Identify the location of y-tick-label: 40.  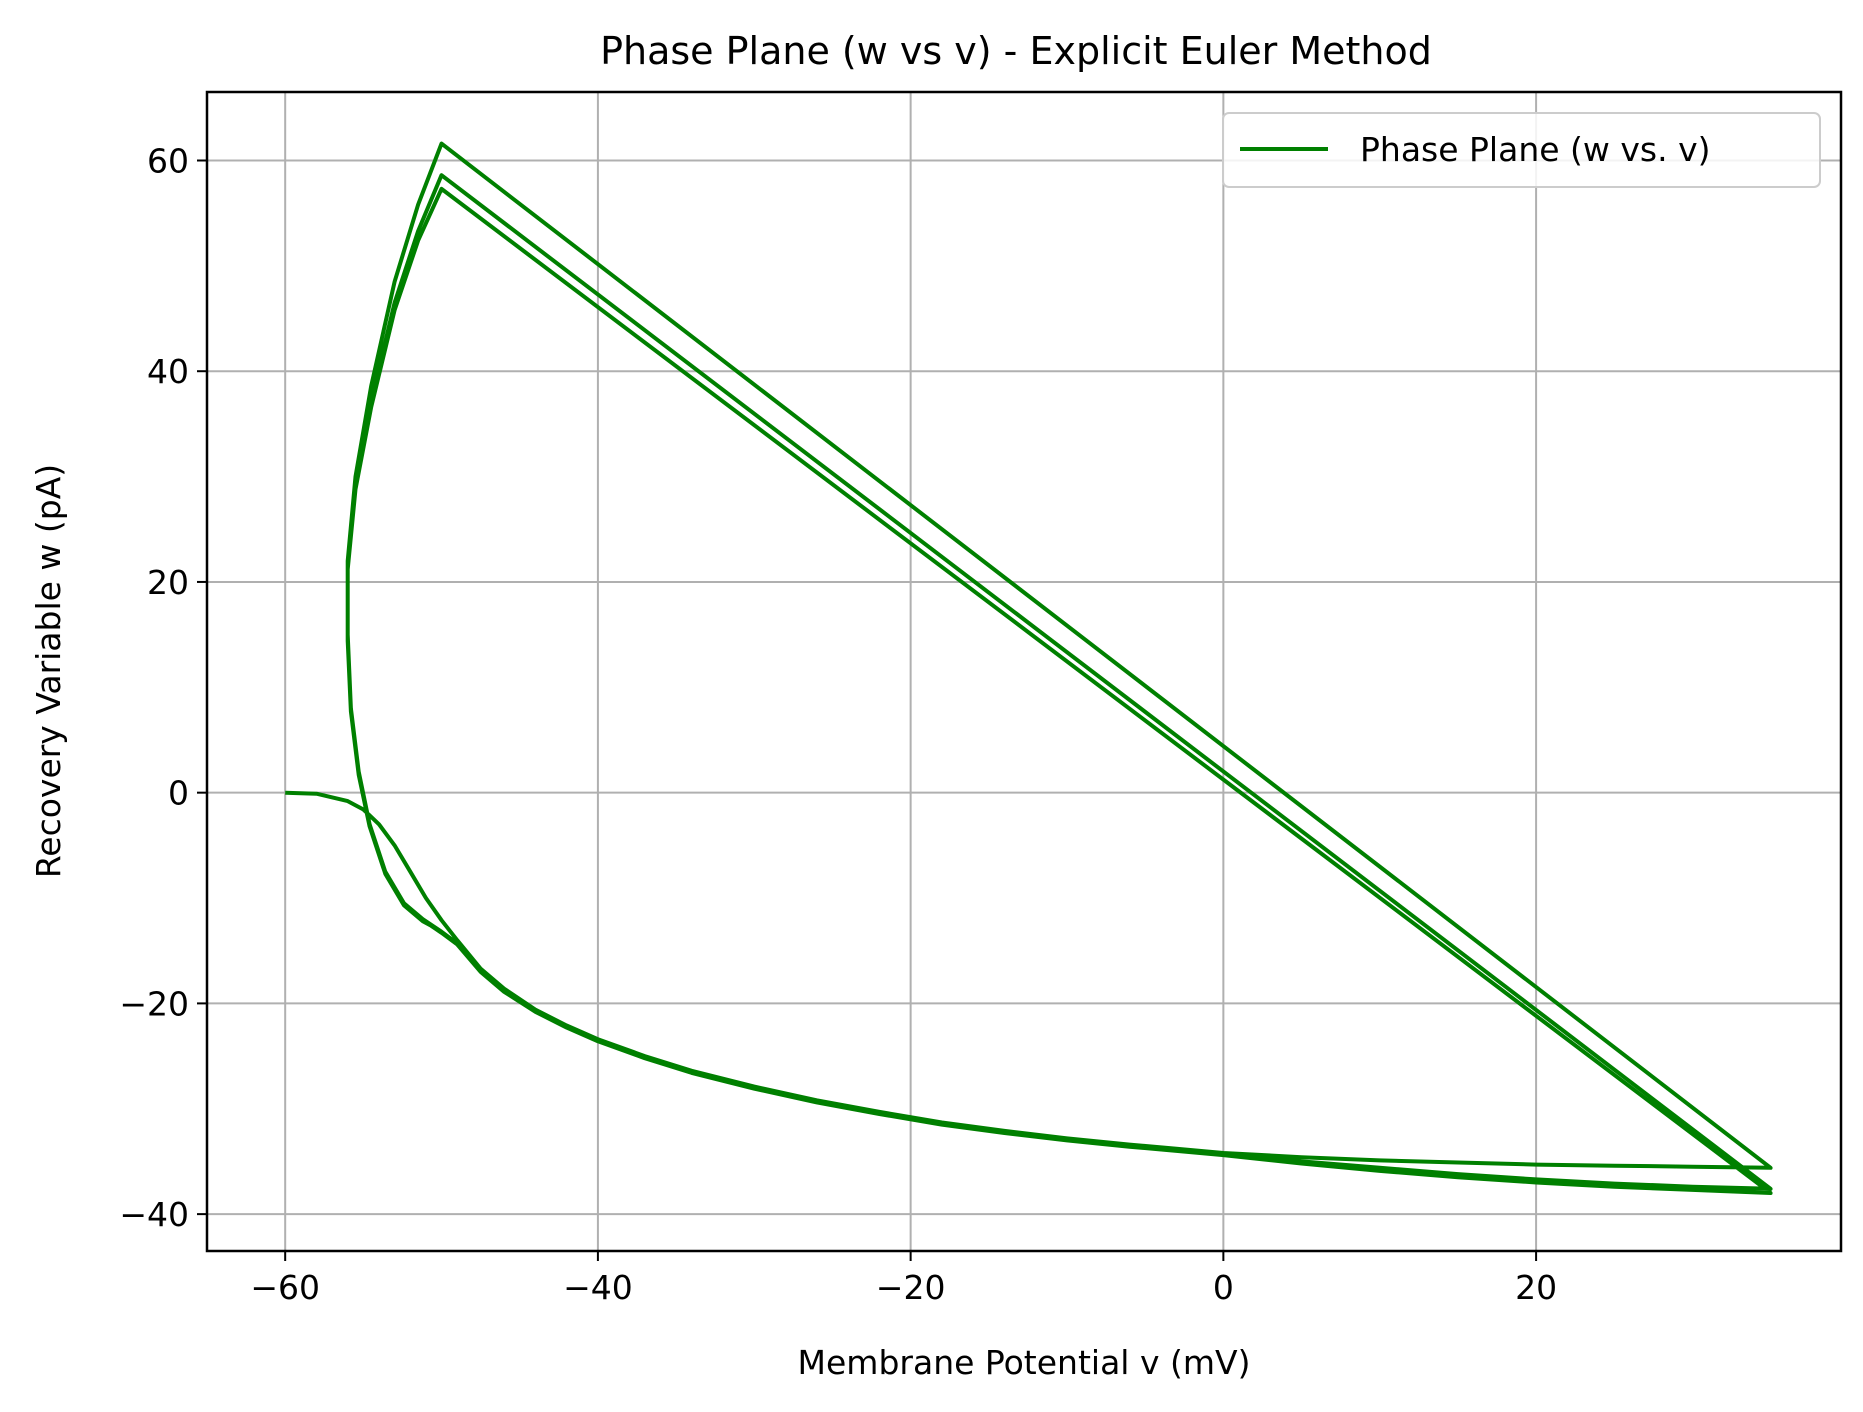
(168, 371).